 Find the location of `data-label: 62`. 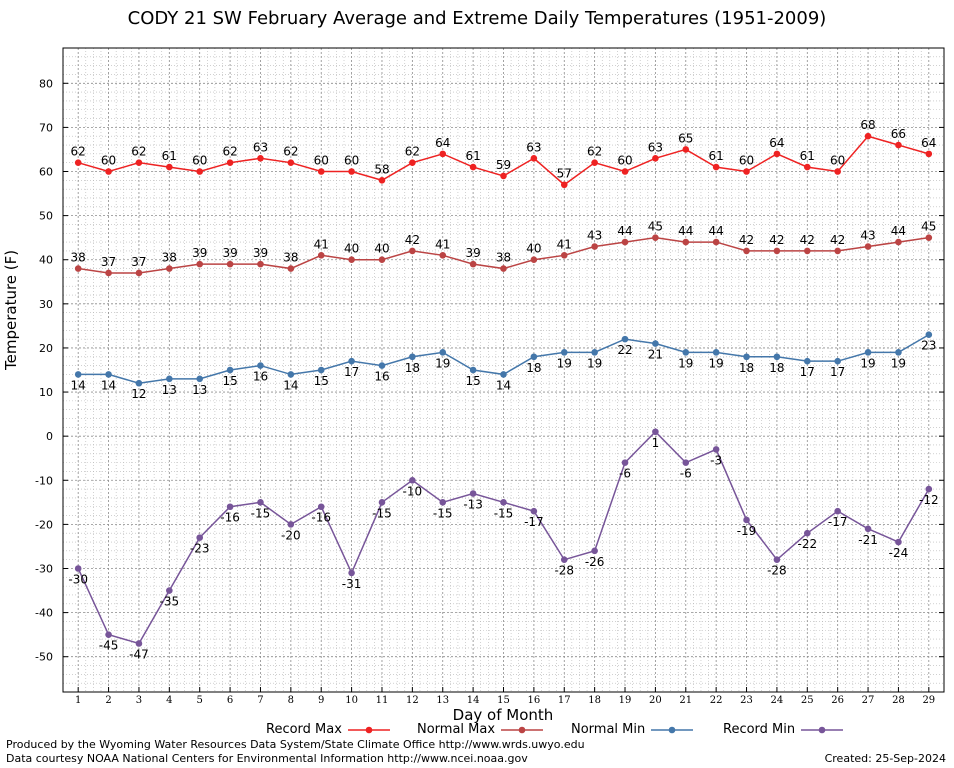

data-label: 62 is located at coordinates (138, 152).